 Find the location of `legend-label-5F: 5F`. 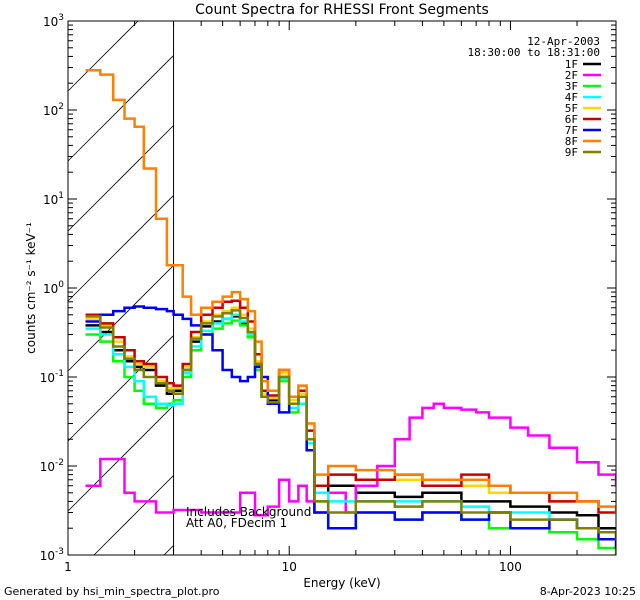

legend-label-5F: 5F is located at coordinates (571, 108).